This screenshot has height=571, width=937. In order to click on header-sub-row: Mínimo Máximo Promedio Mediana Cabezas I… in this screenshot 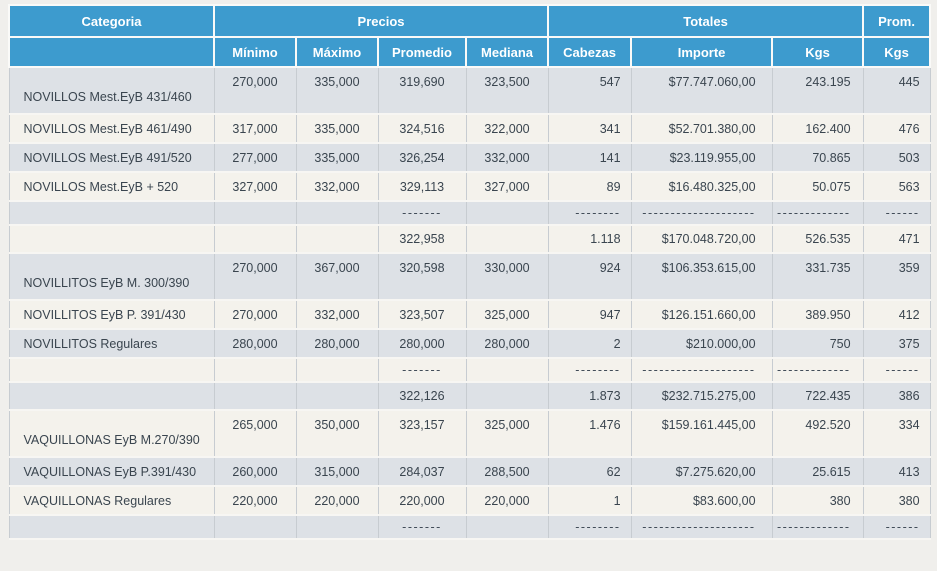, I will do `click(470, 52)`.